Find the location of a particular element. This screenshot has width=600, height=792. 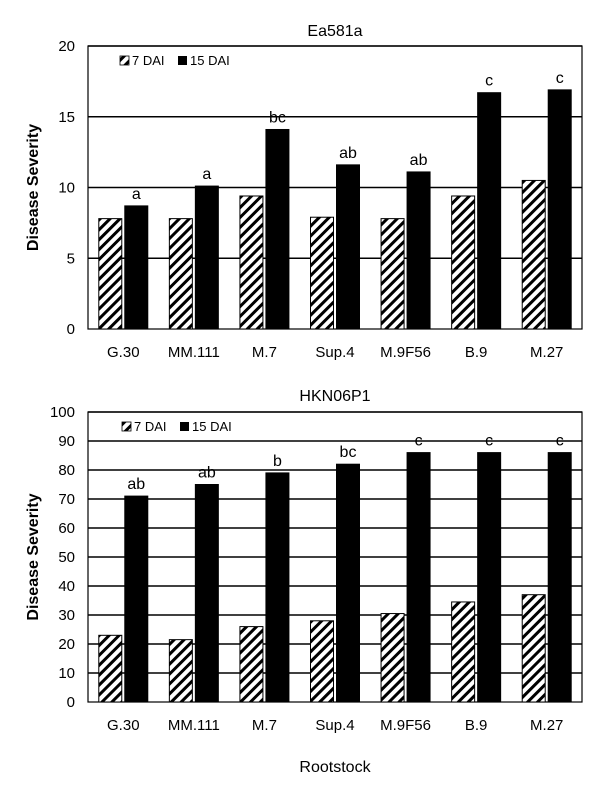

y-tick-label: 60 is located at coordinates (66, 528).